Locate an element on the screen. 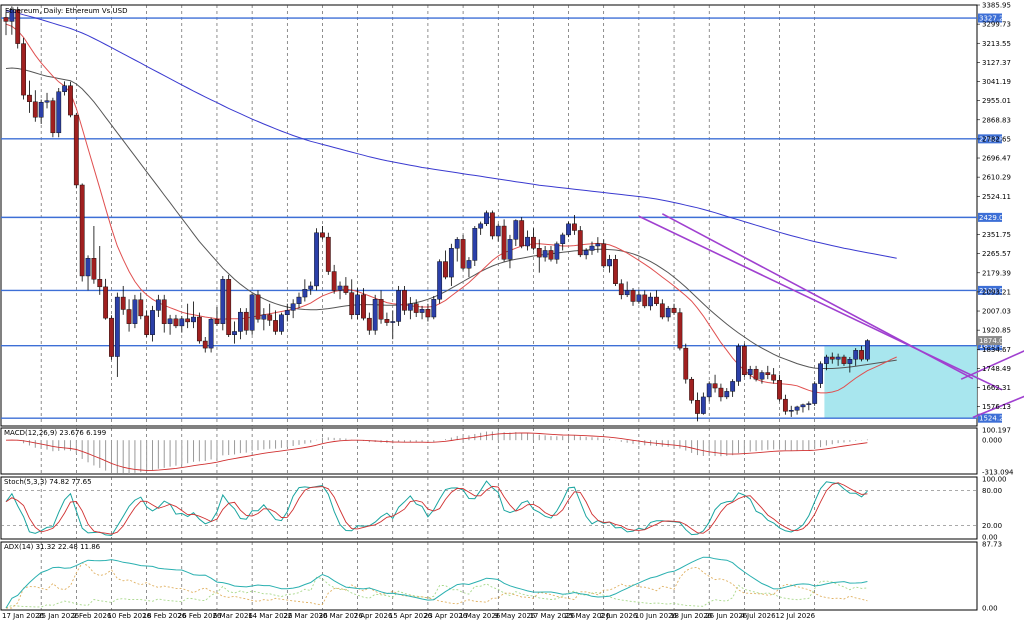  adx-series is located at coordinates (436, 582).